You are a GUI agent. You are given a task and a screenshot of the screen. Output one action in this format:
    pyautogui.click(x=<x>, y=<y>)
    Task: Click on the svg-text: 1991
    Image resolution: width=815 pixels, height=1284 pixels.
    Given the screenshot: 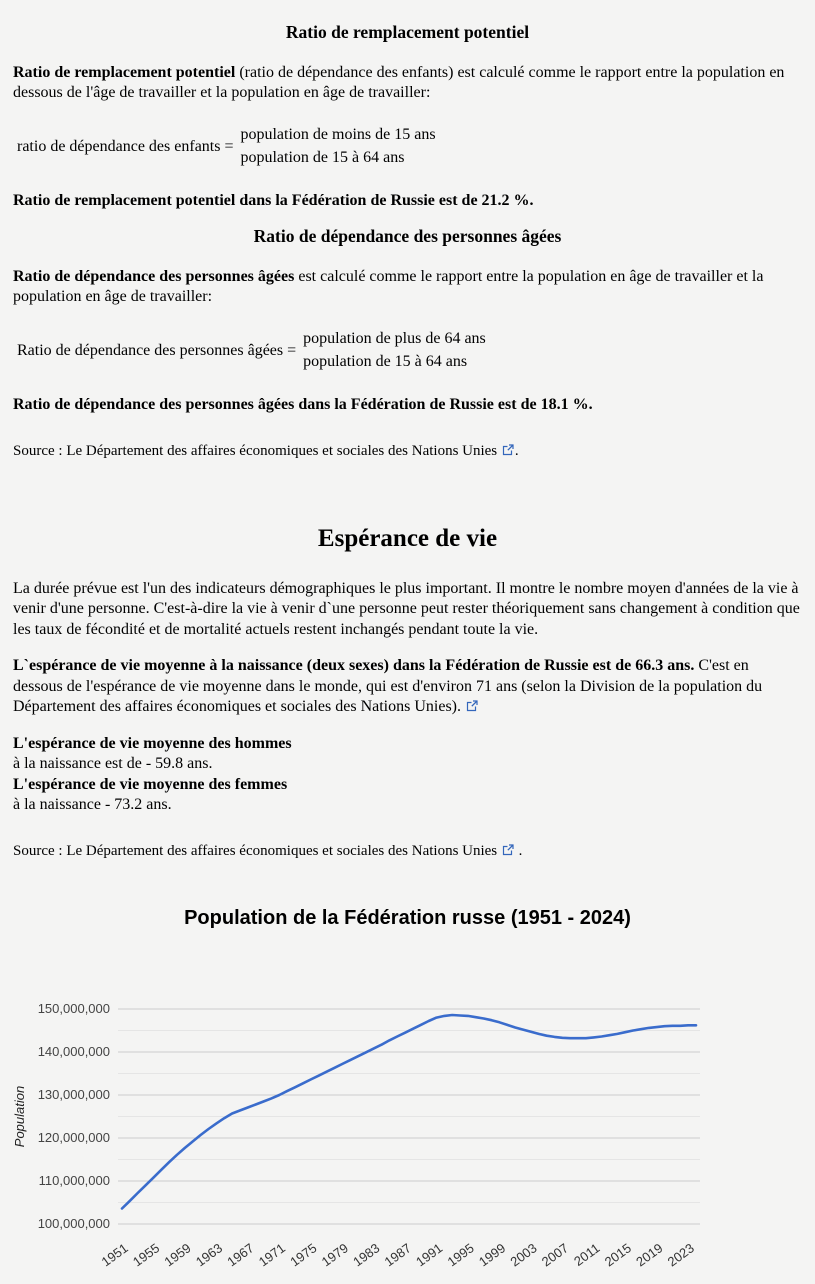 What is the action you would take?
    pyautogui.click(x=429, y=1254)
    